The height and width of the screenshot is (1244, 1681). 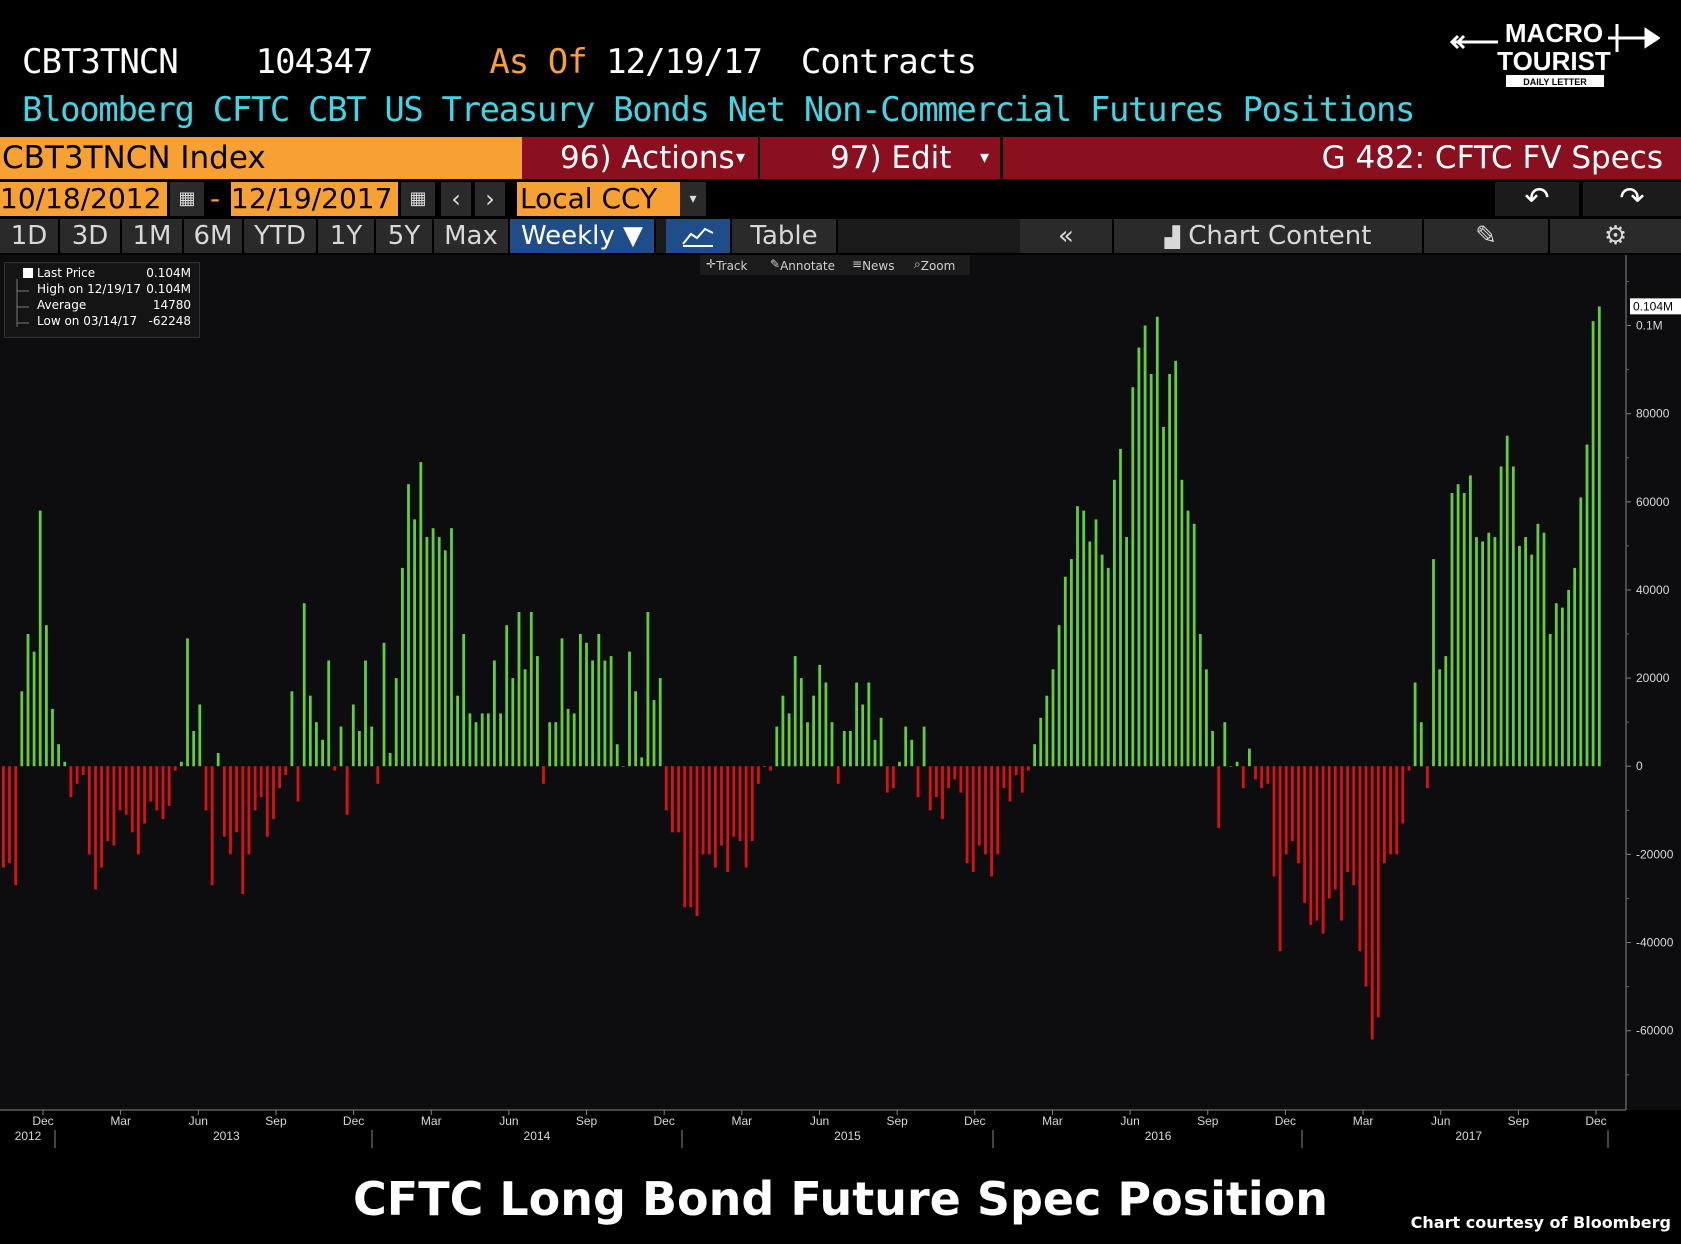 What do you see at coordinates (1172, 237) in the screenshot?
I see `bar-chart-icon: ▟` at bounding box center [1172, 237].